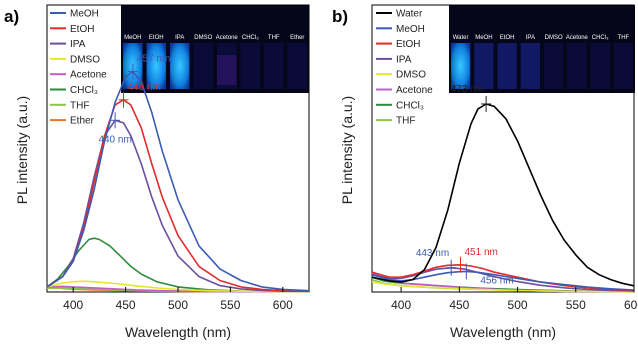 The image size is (638, 348). I want to click on peak-label: 473 nm, so click(467, 89).